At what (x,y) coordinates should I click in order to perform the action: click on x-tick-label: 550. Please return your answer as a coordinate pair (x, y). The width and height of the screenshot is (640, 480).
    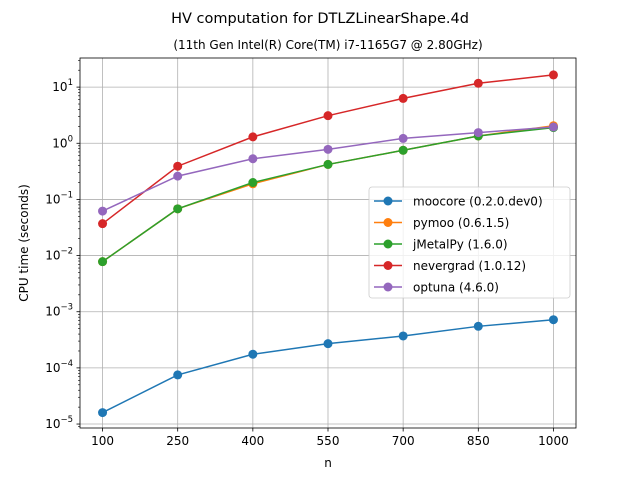
    Looking at the image, I should click on (328, 441).